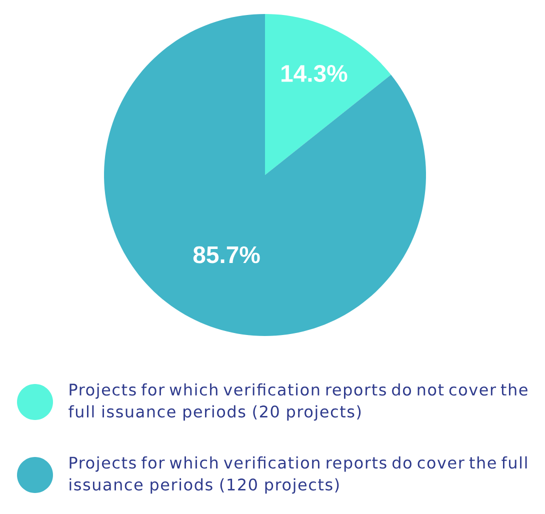  I want to click on legend-label: Projects for which verification reports do not cover the full issuance periods (20 projects), so click(298, 402).